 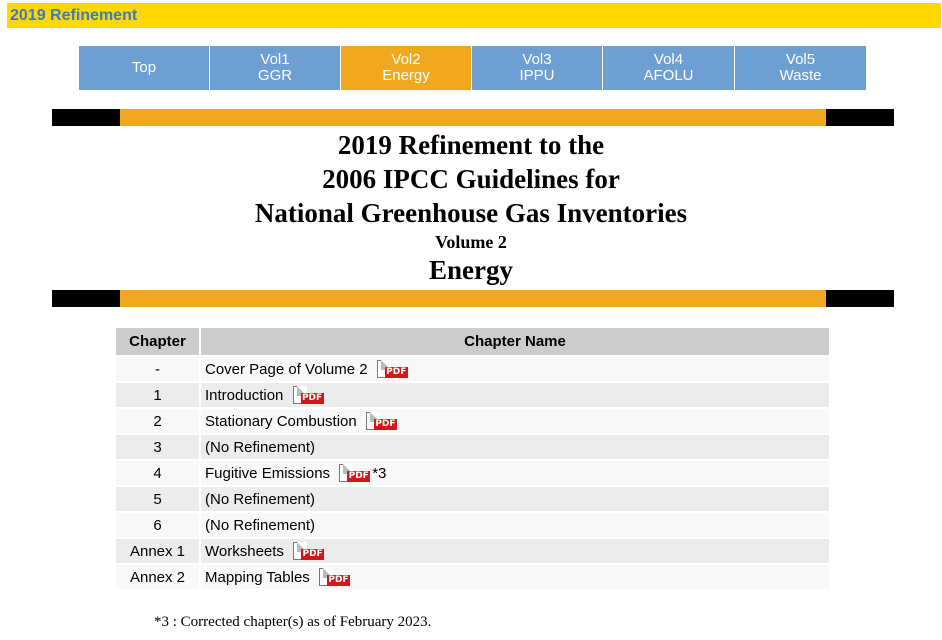 I want to click on table-row: 1 Introduction PDF, so click(x=472, y=395).